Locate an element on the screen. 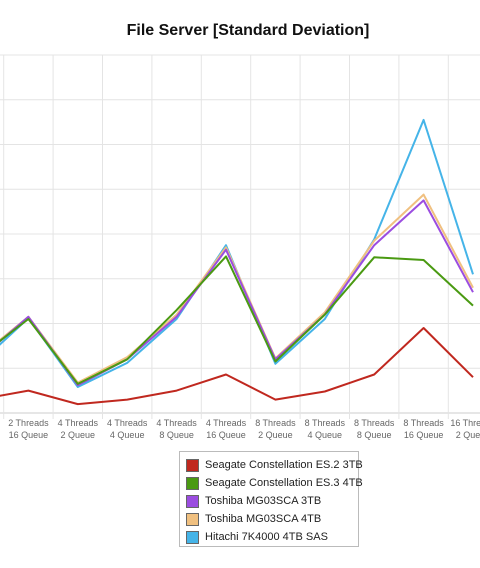 The image size is (480, 568). legend-item: Toshiba MG03SCA 4TB is located at coordinates (269, 519).